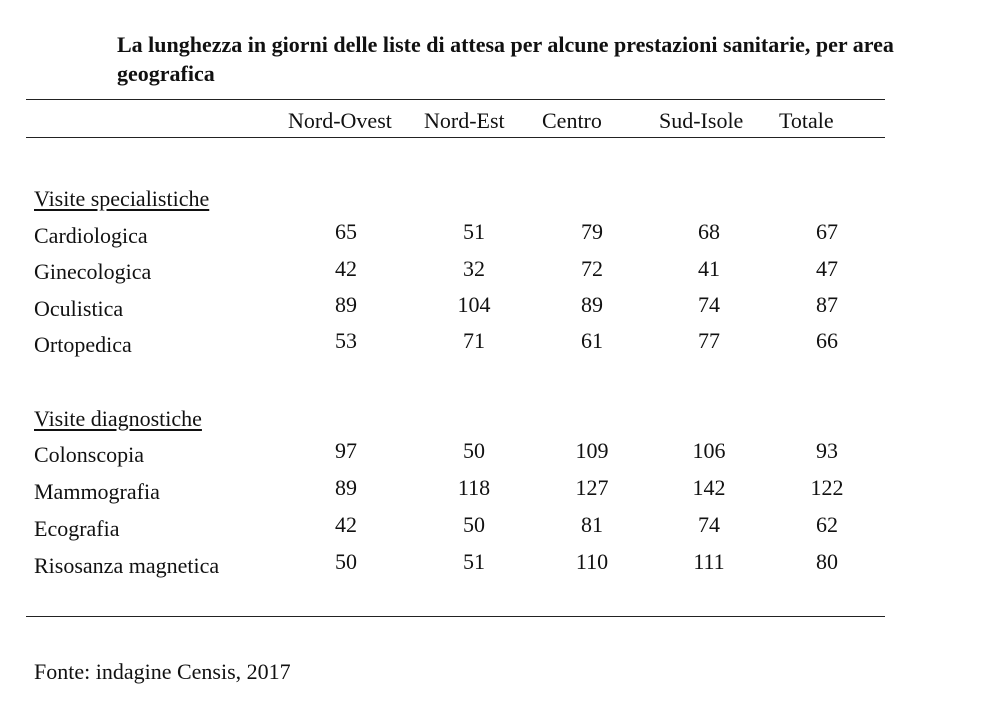 The width and height of the screenshot is (1000, 727). Describe the element at coordinates (592, 524) in the screenshot. I see `cell-value: 81` at that location.